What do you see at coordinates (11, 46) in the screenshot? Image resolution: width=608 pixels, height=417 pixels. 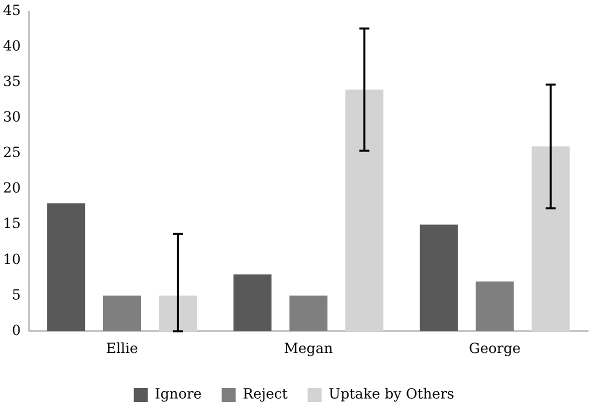 I see `y-tick-label: 40` at bounding box center [11, 46].